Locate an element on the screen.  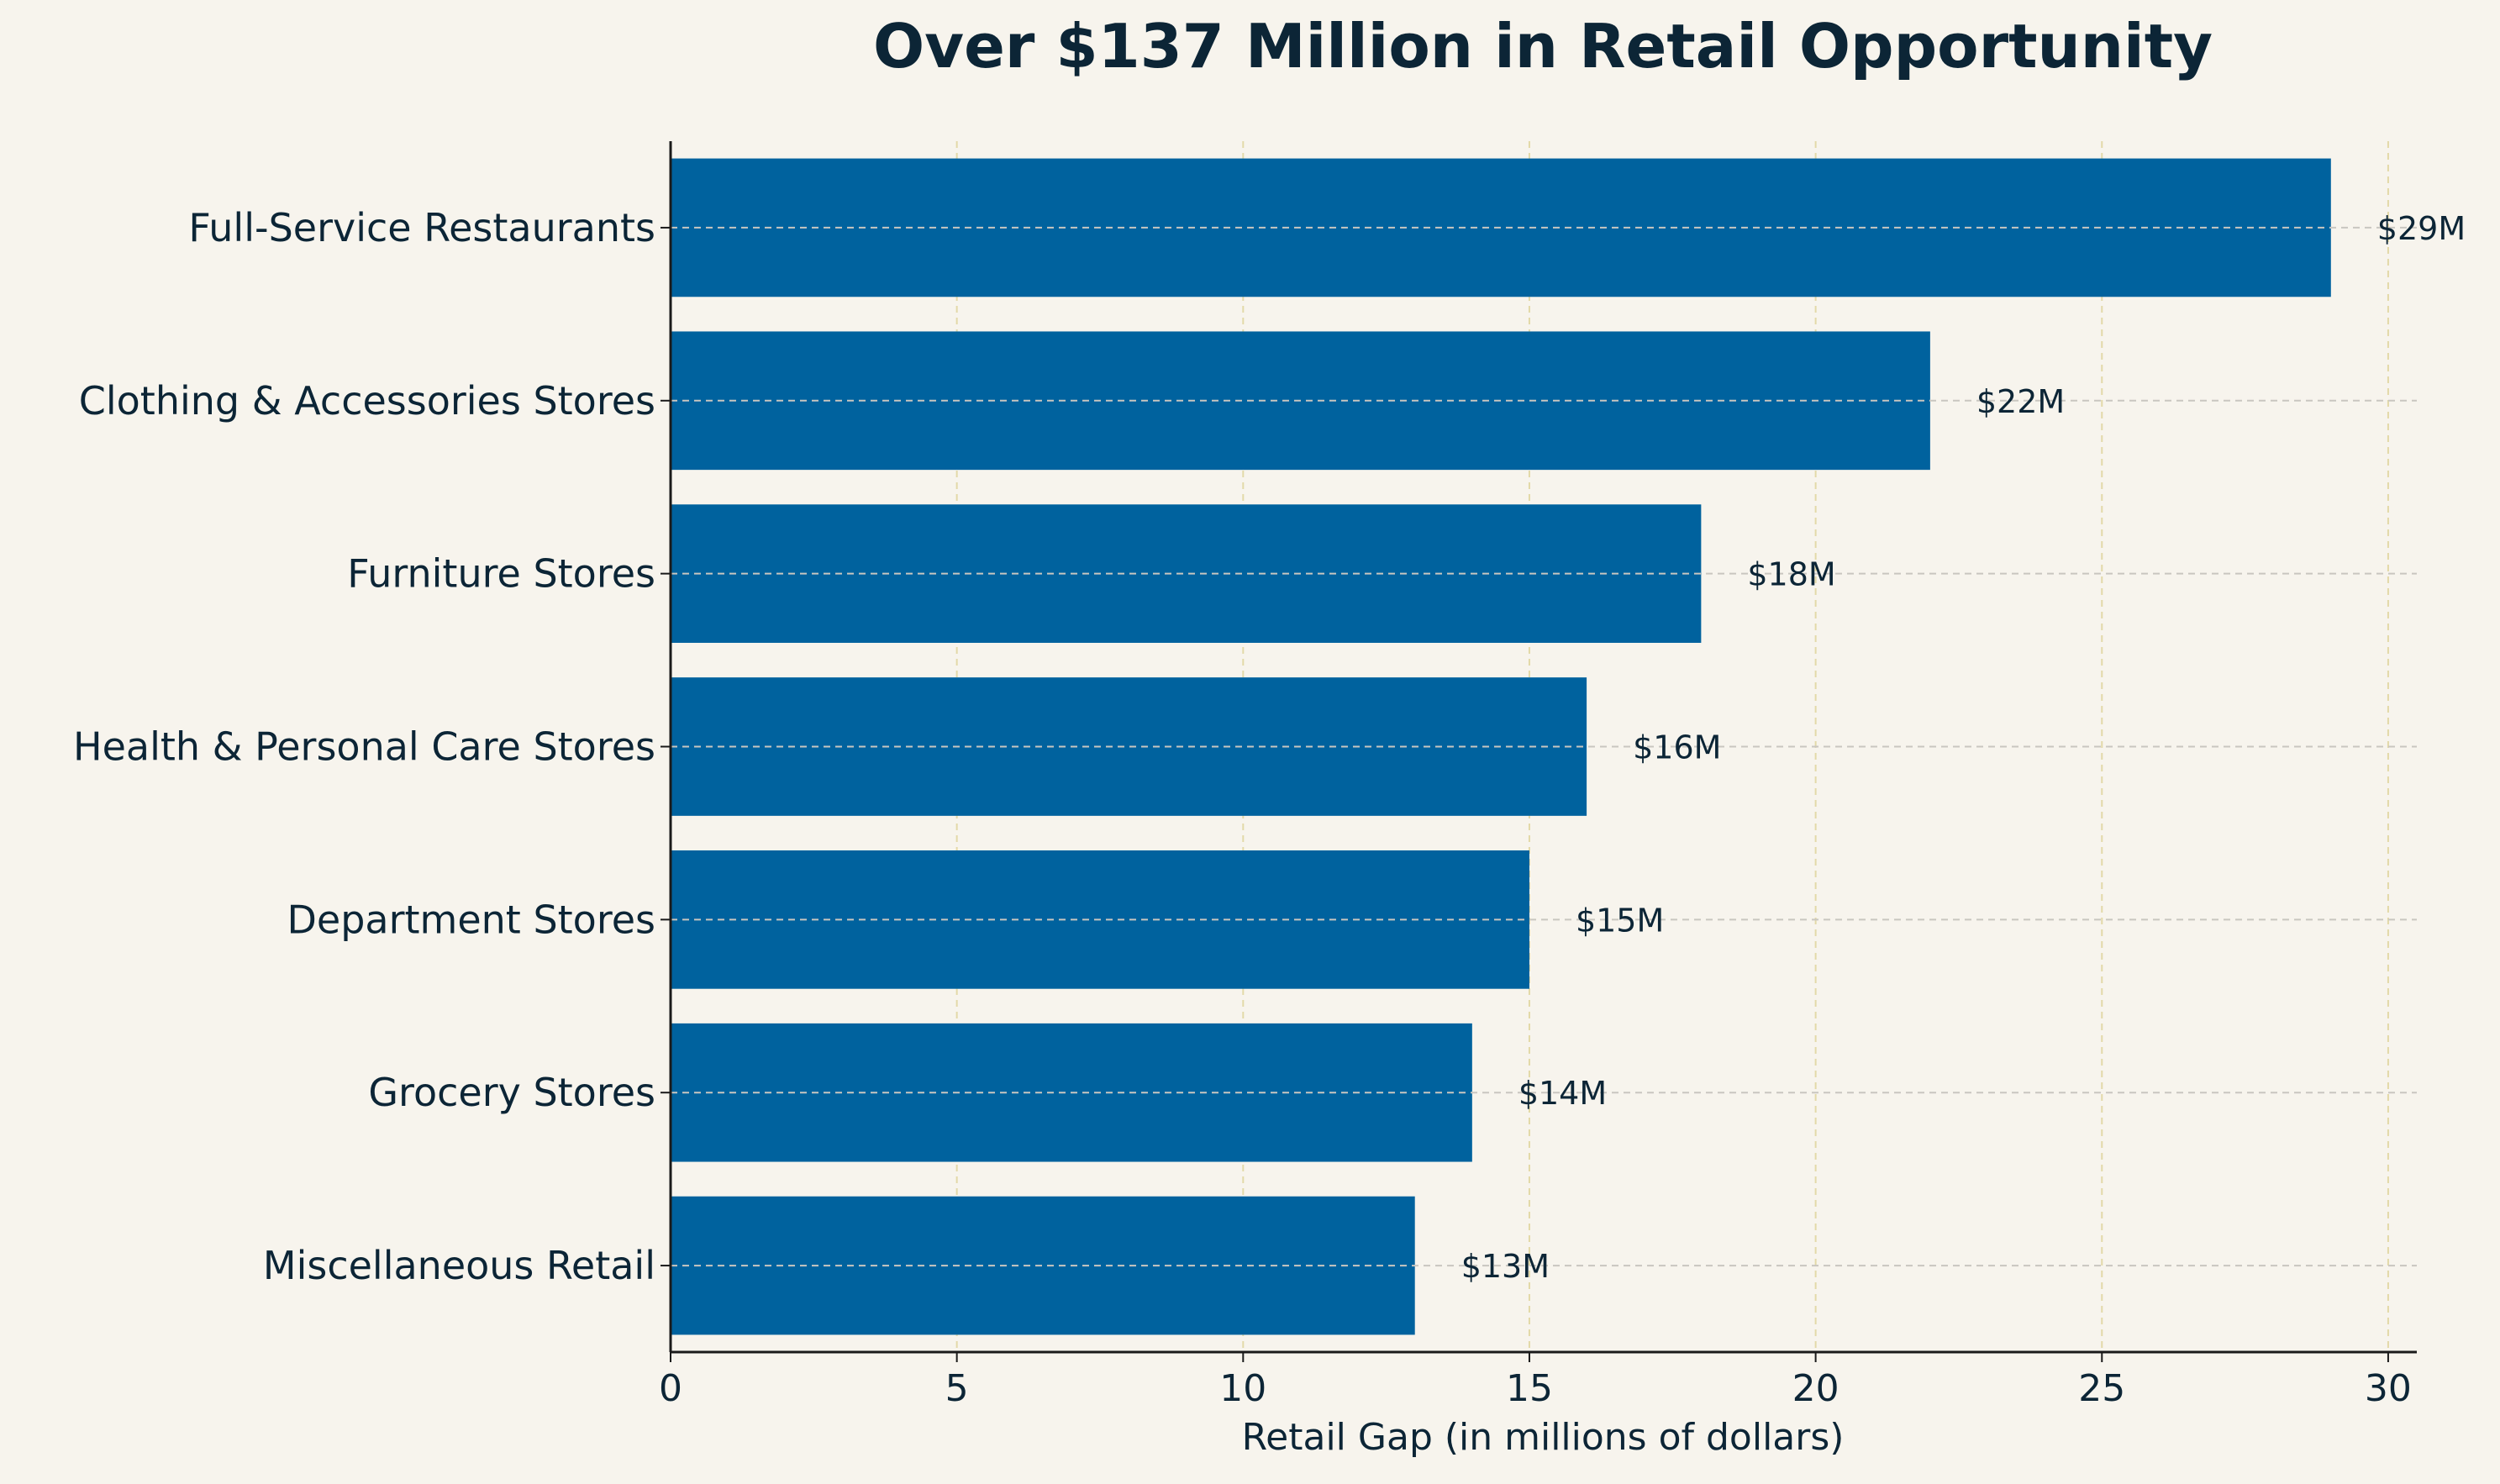
y-tick-label-6: Miscellaneous Retail is located at coordinates (459, 1265).